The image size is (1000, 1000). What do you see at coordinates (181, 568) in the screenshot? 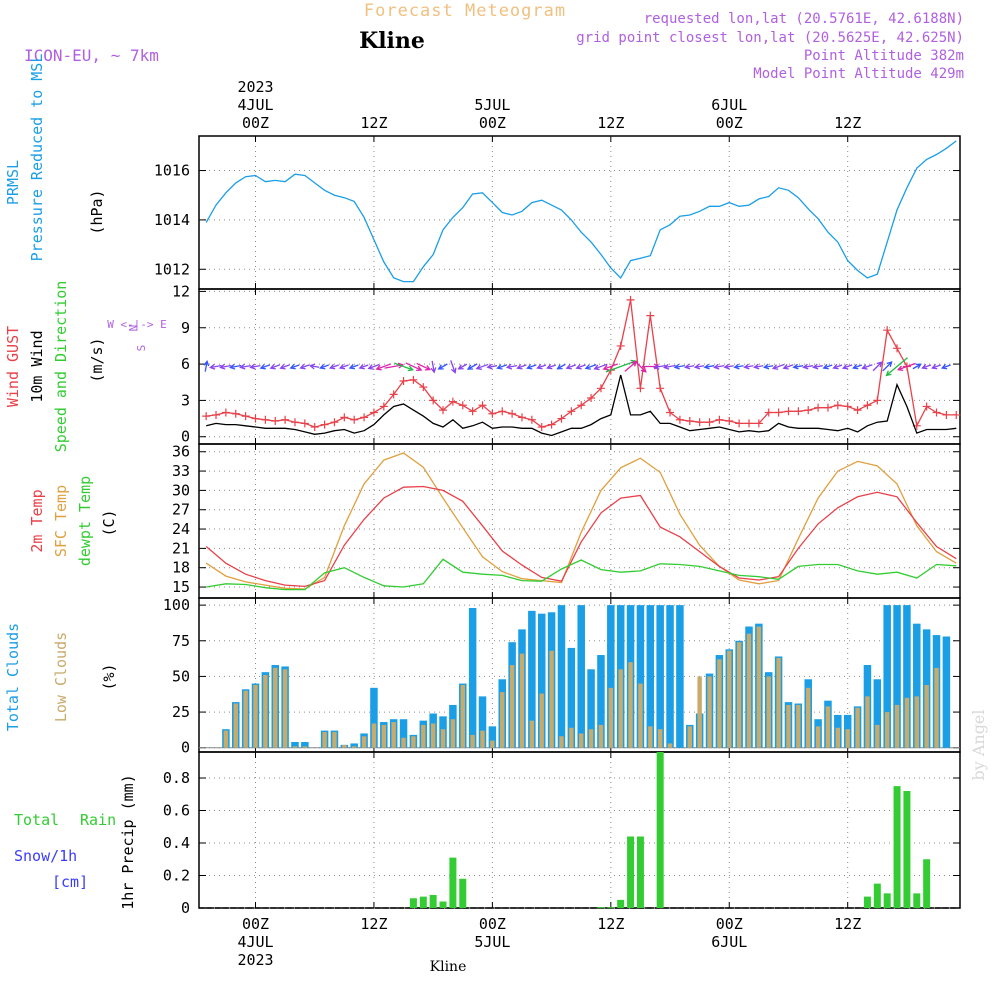
I see `temperature-ytick-label: 18` at bounding box center [181, 568].